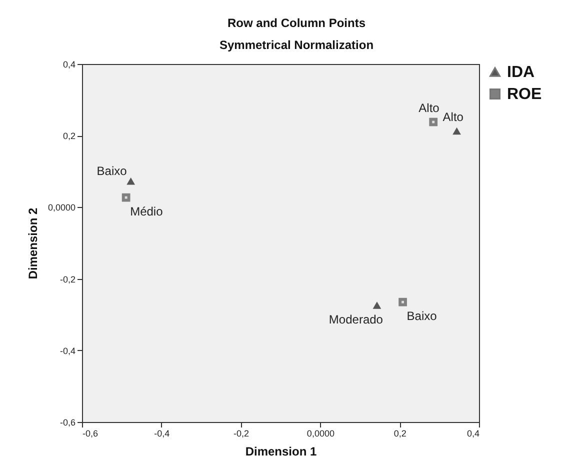 The width and height of the screenshot is (582, 464). I want to click on x-tick-label: 0,4, so click(473, 433).